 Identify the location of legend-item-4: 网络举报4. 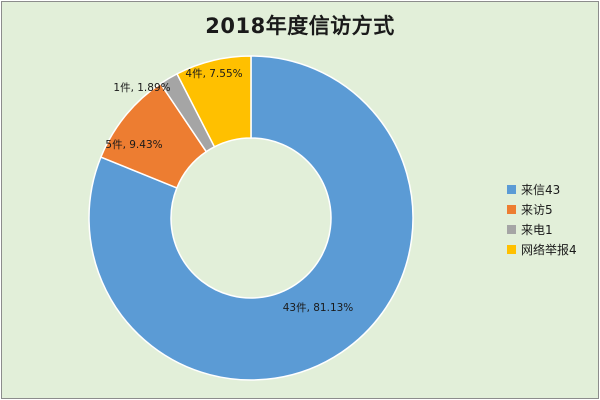
(542, 249).